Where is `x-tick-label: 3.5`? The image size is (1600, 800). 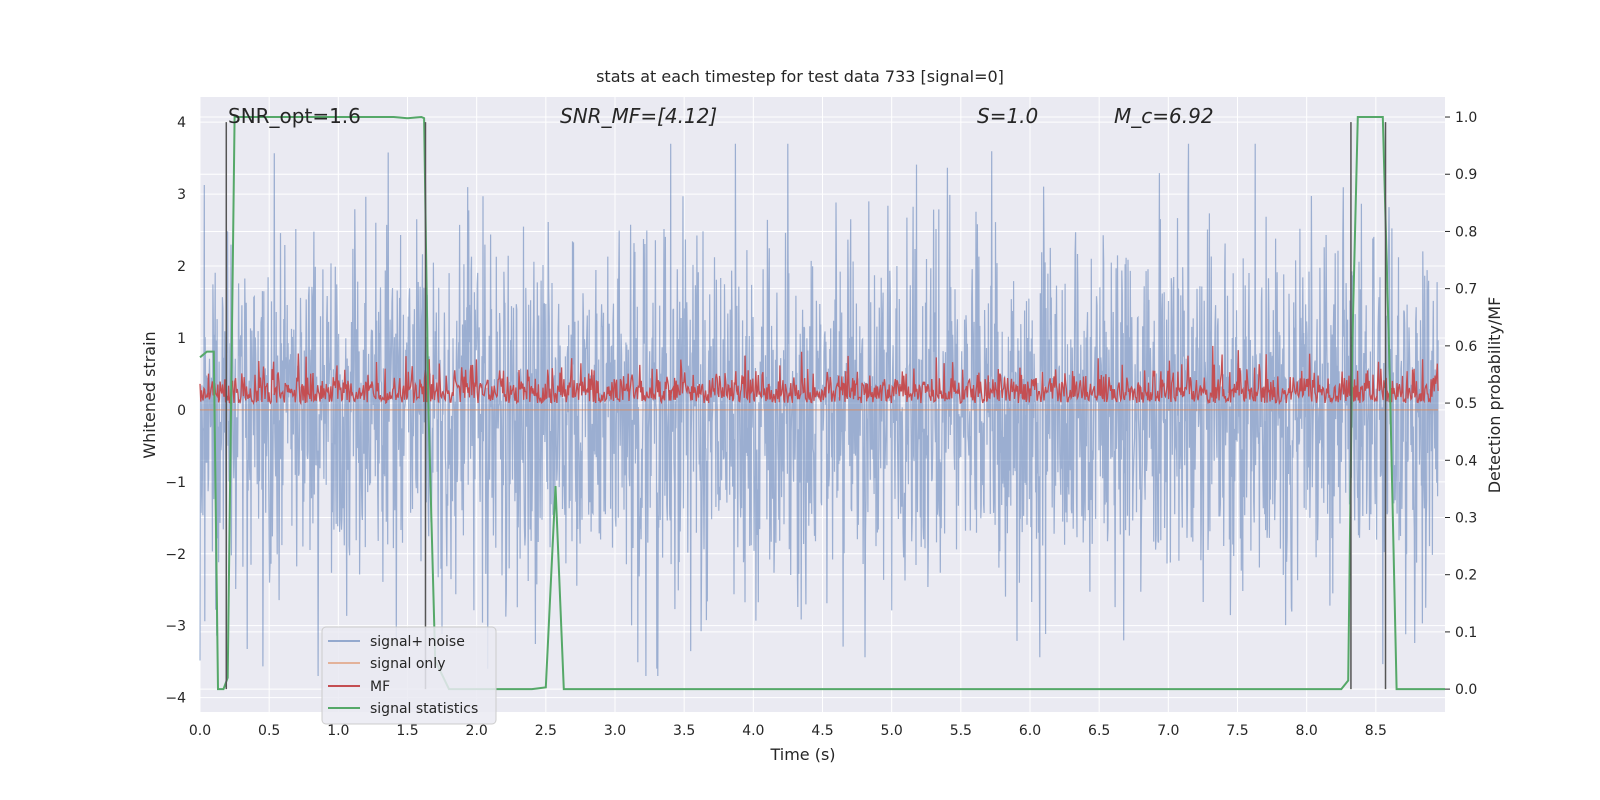 x-tick-label: 3.5 is located at coordinates (684, 731).